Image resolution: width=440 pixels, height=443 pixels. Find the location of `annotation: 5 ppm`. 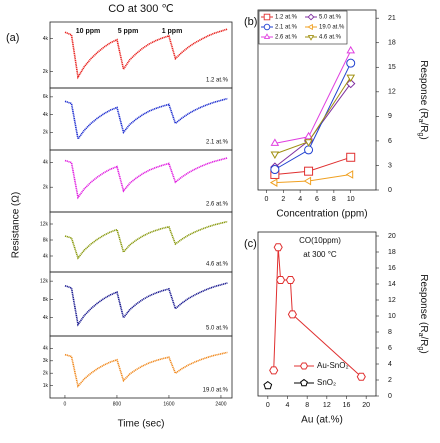

annotation: 5 ppm is located at coordinates (128, 31).